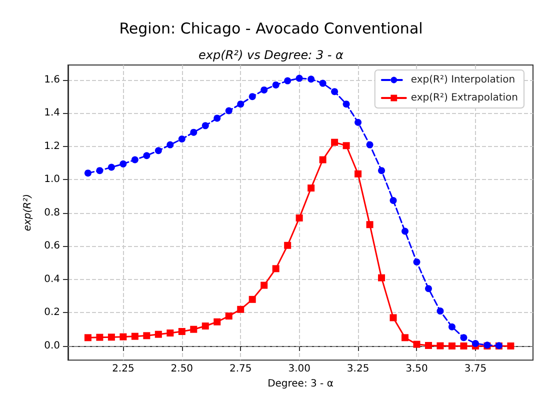 This screenshot has height=402, width=542. Describe the element at coordinates (52, 180) in the screenshot. I see `y-tick-label: 1.0` at that location.